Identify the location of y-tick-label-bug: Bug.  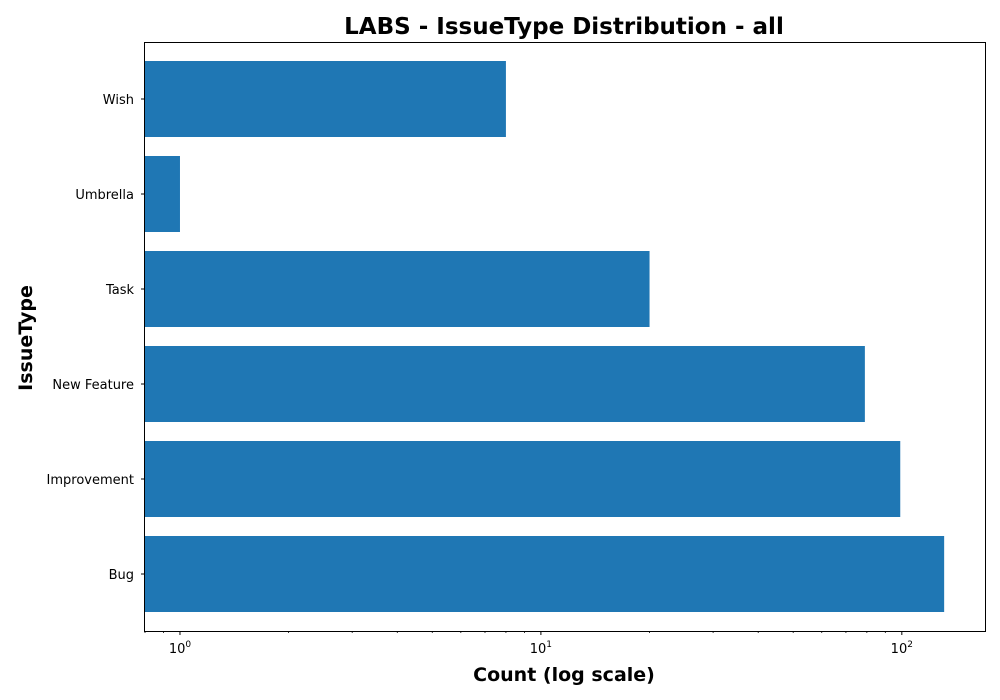
(121, 575).